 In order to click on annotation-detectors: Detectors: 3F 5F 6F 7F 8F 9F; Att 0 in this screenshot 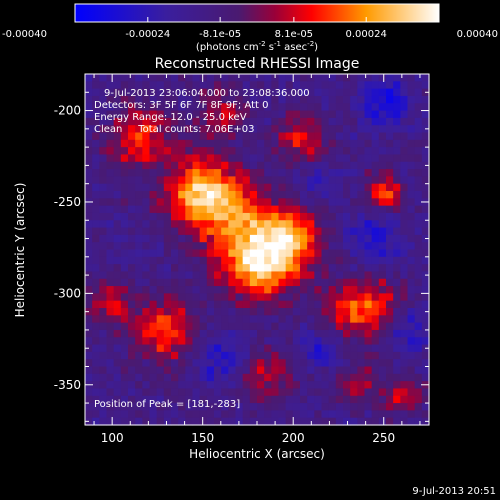, I will do `click(181, 105)`.